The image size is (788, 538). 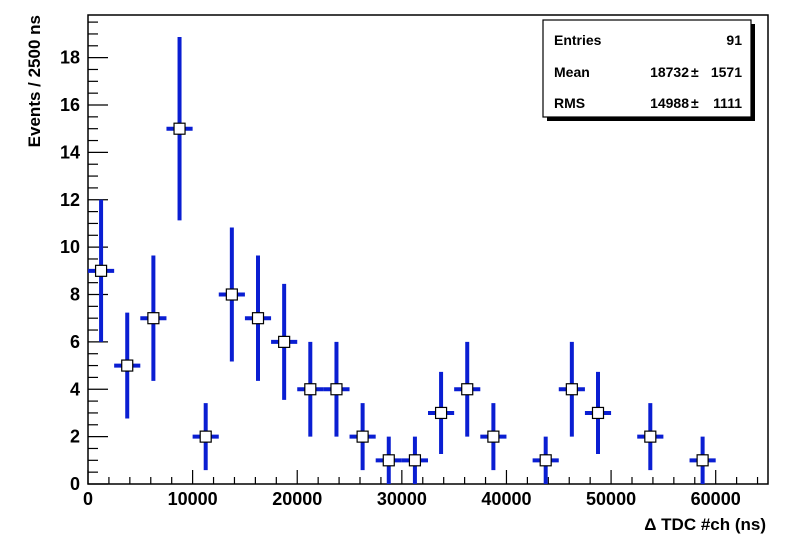 What do you see at coordinates (569, 103) in the screenshot?
I see `stats-label-rms: RMS` at bounding box center [569, 103].